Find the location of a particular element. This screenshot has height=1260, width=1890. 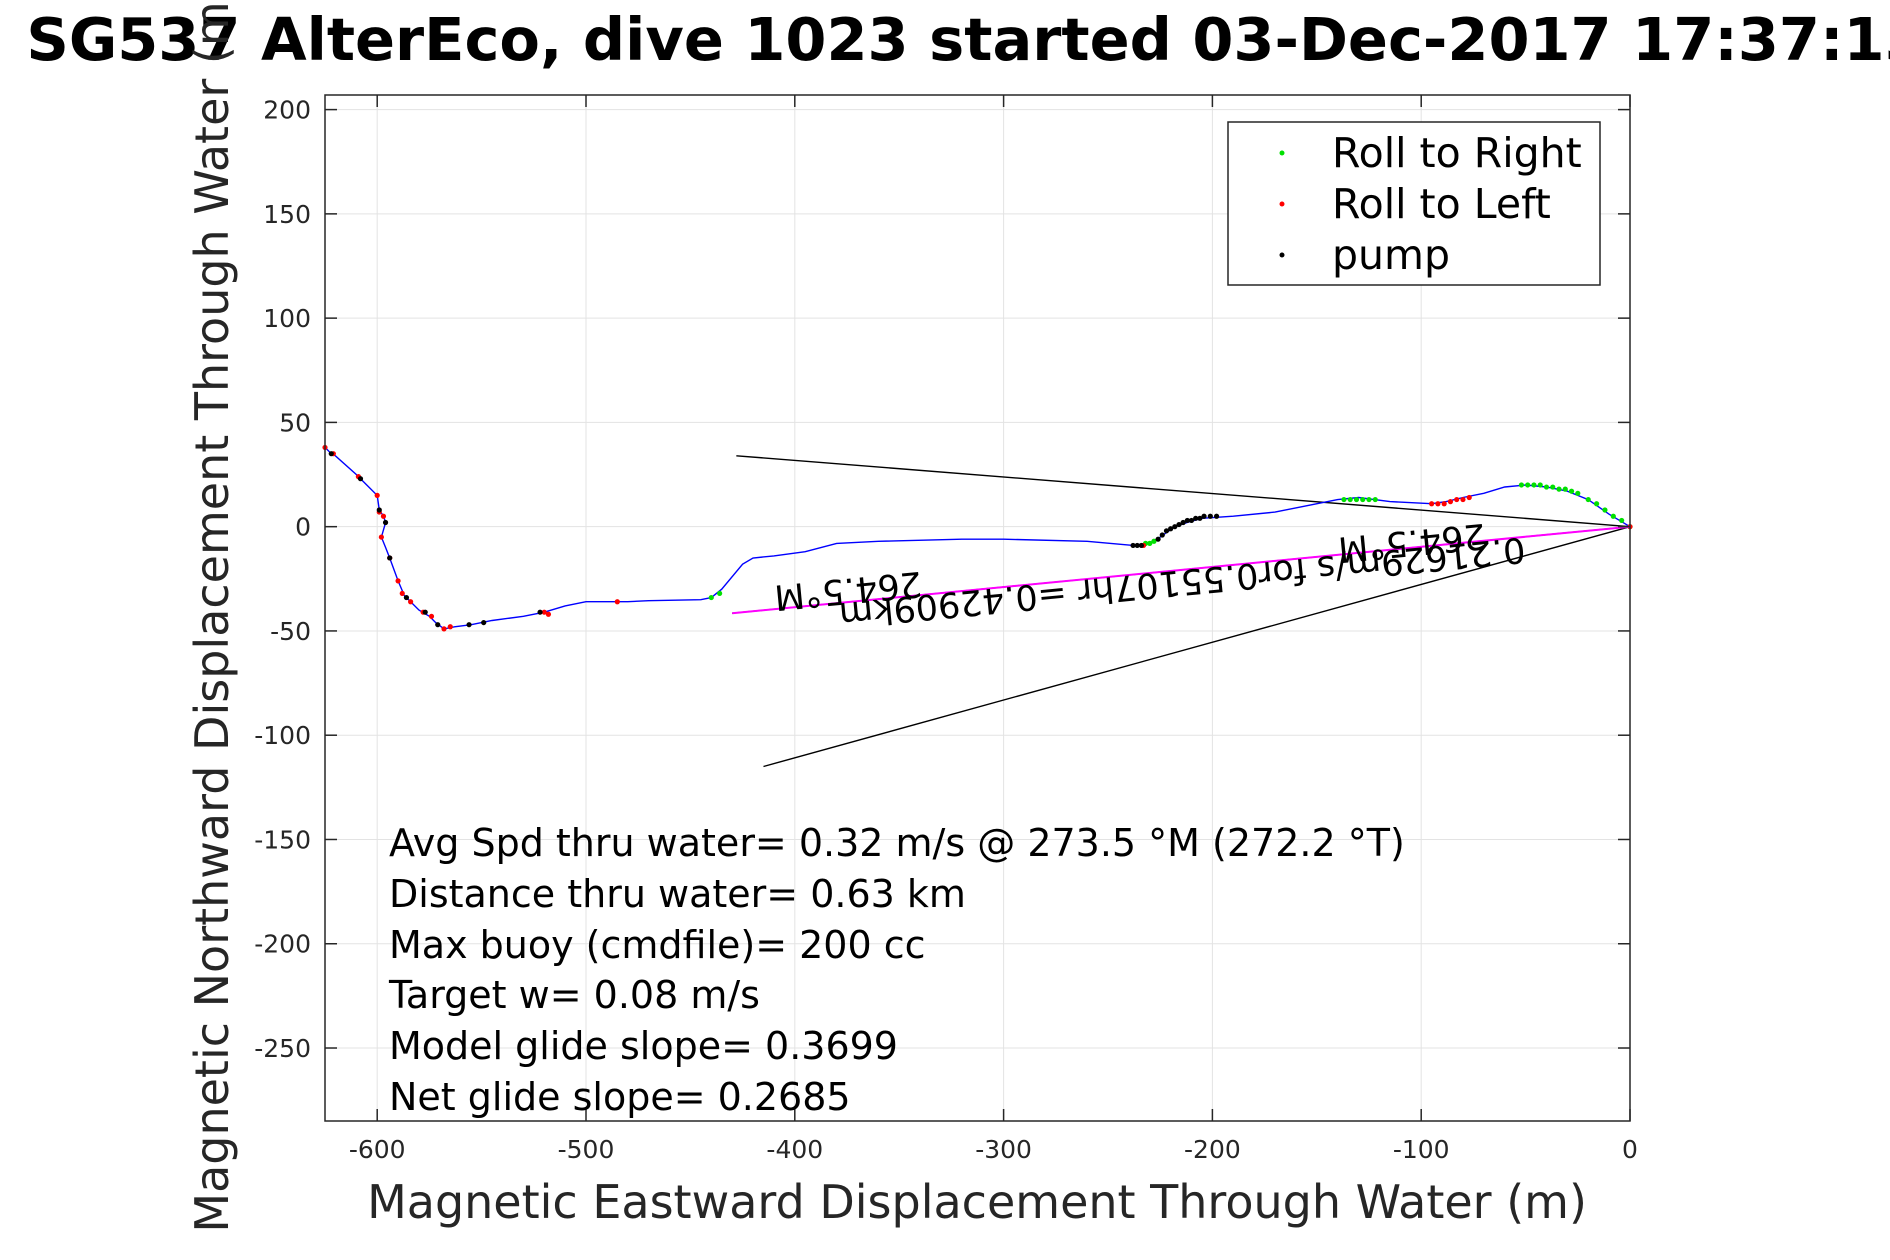

legend-label-roll-right: Roll to Right is located at coordinates (1457, 153).